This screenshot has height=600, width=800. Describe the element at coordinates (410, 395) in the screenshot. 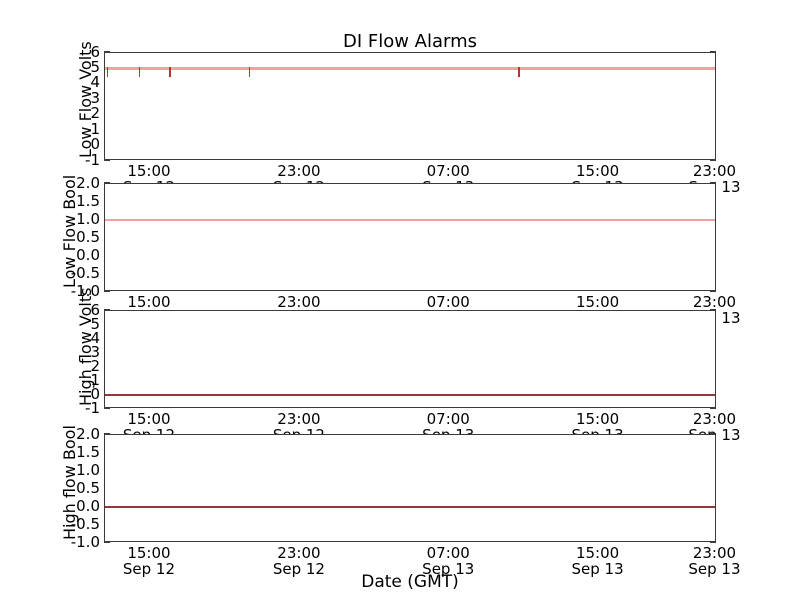

I see `data-line-high-flow-volts` at that location.